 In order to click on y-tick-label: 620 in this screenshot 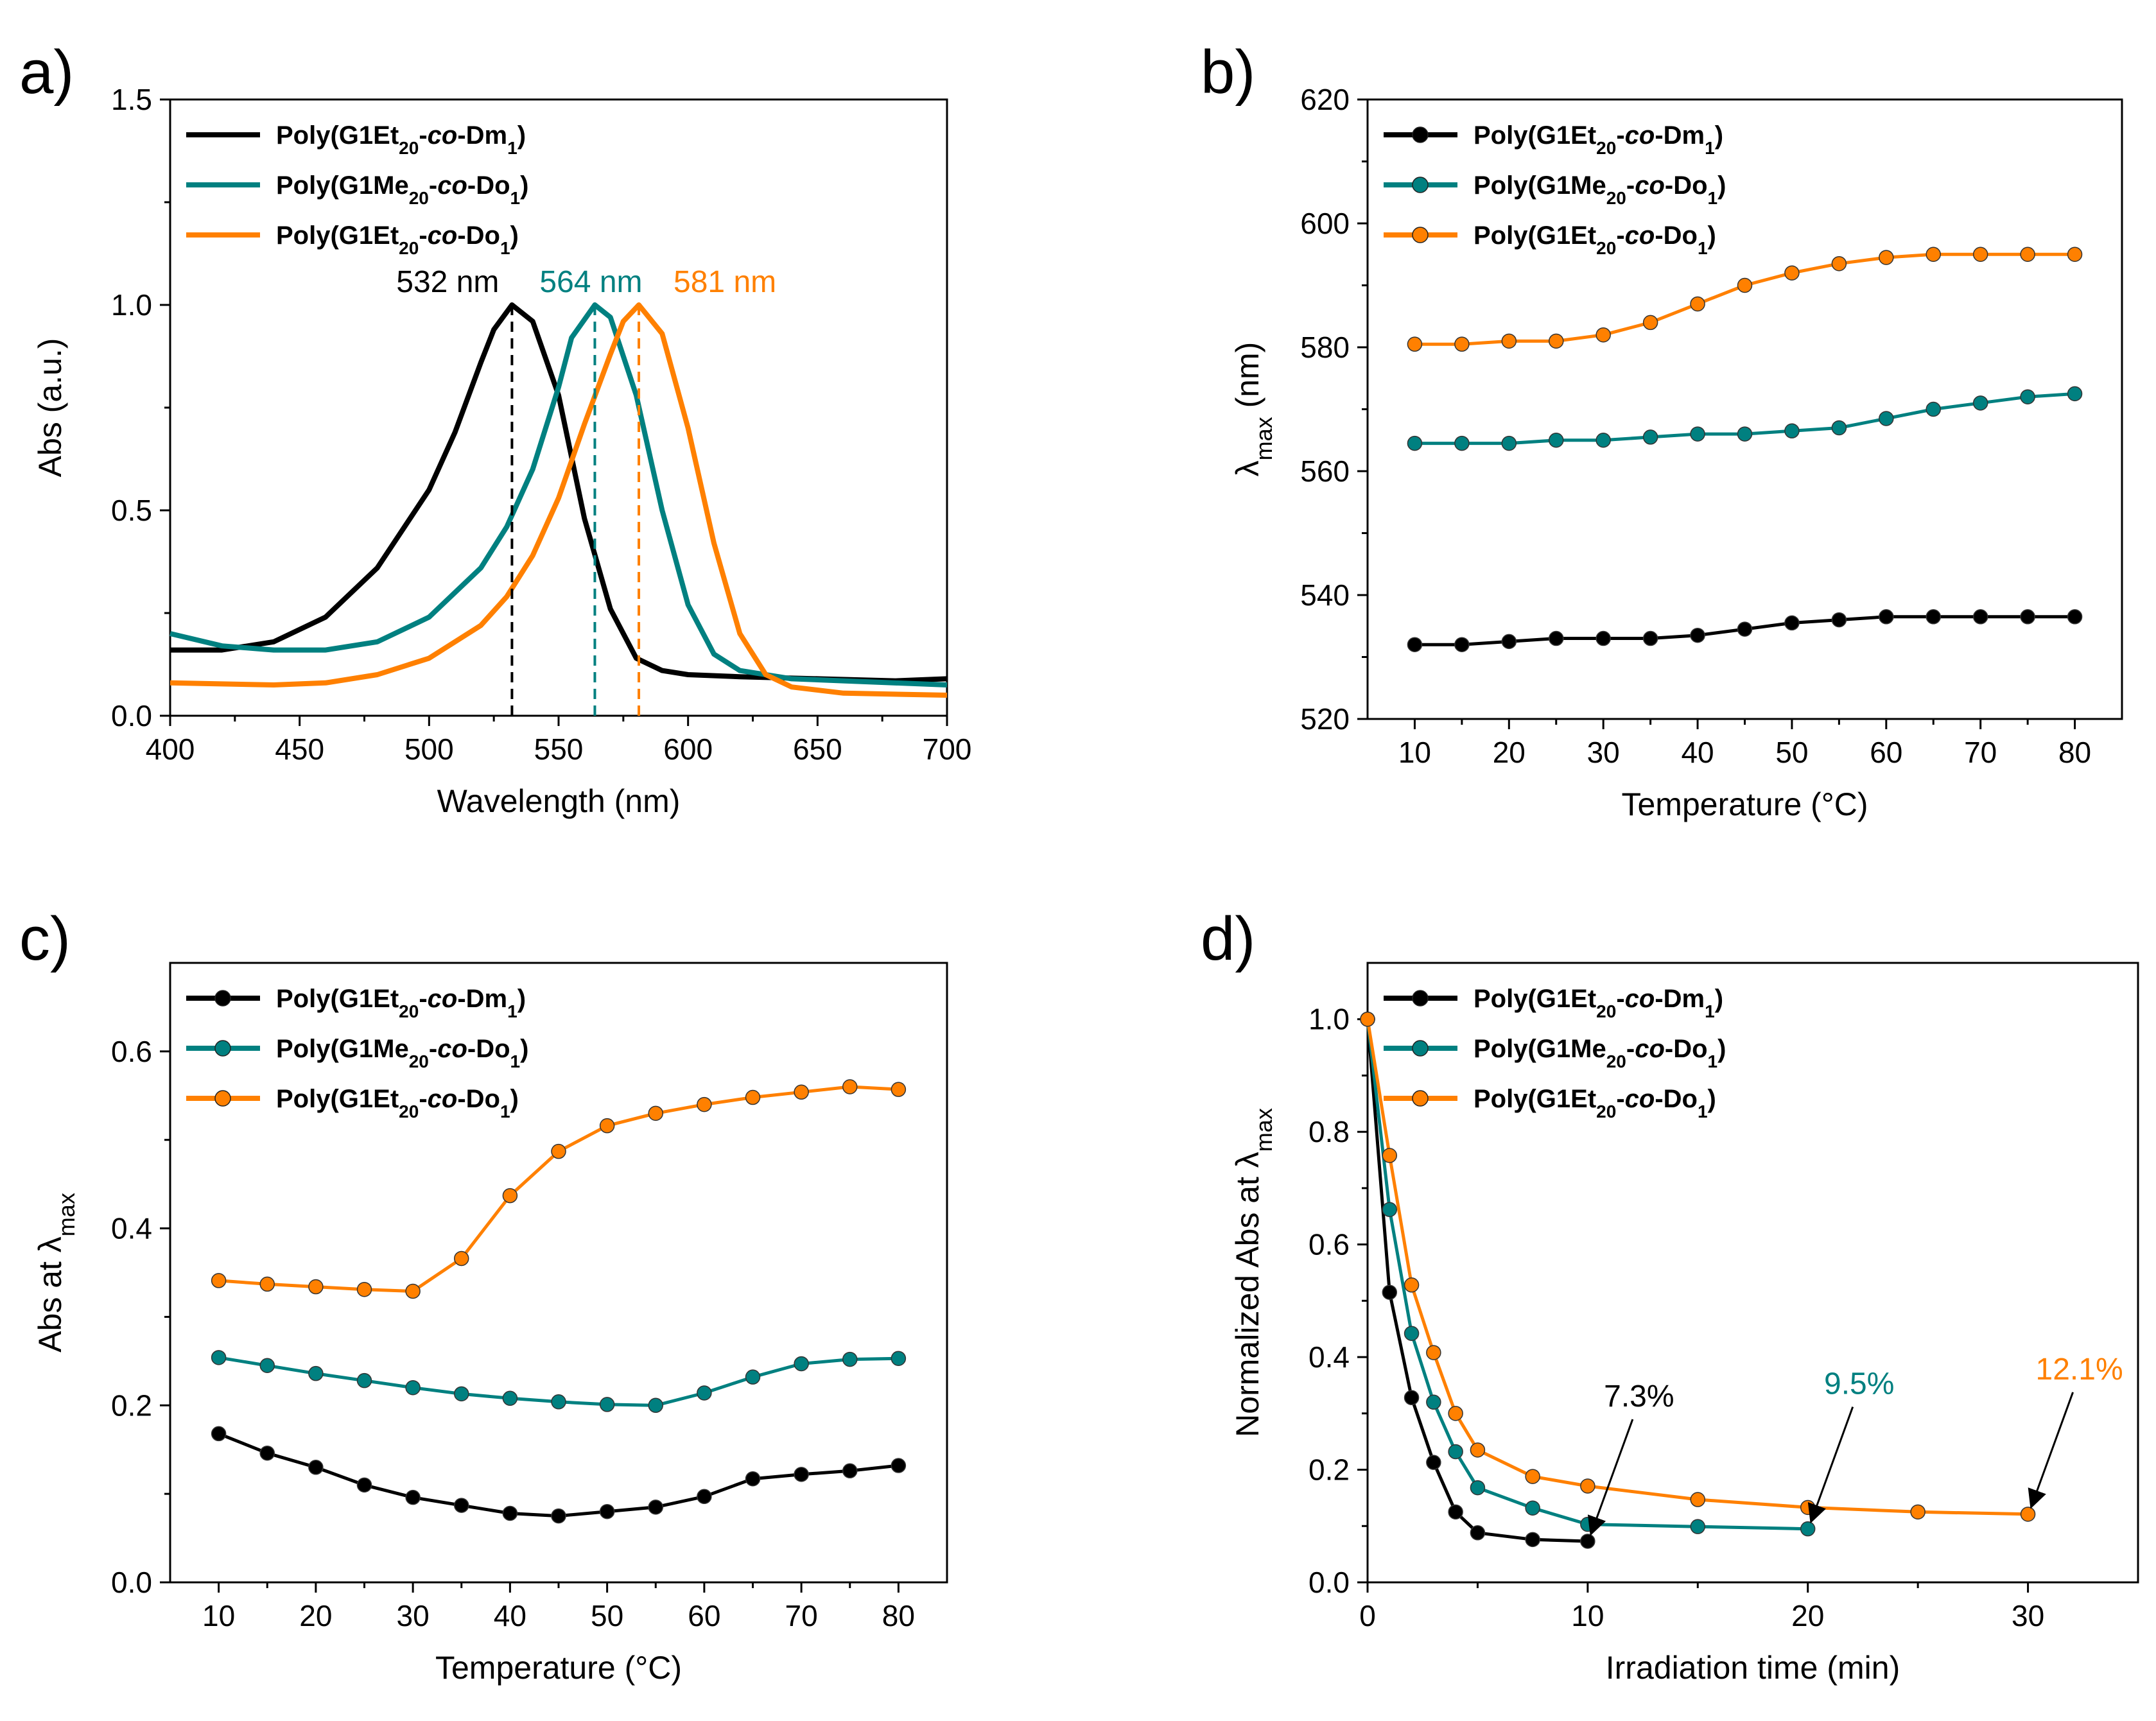, I will do `click(1325, 99)`.